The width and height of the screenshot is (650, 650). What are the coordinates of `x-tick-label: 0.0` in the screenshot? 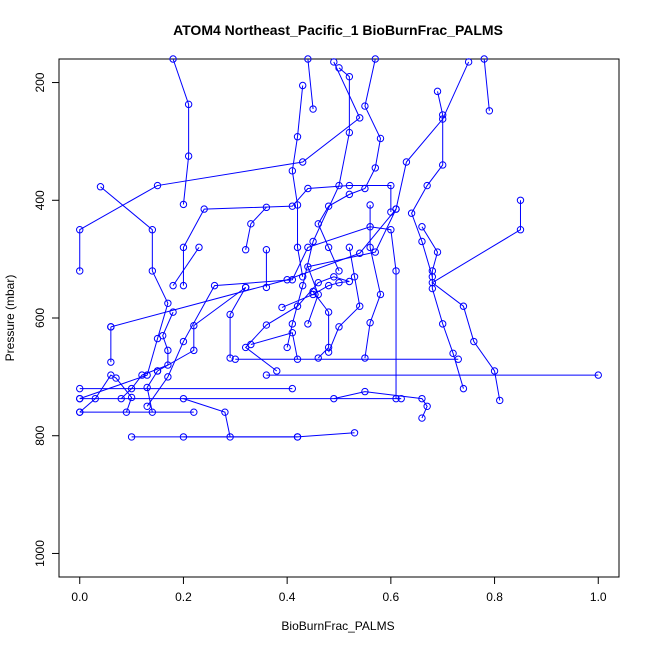 It's located at (79, 597).